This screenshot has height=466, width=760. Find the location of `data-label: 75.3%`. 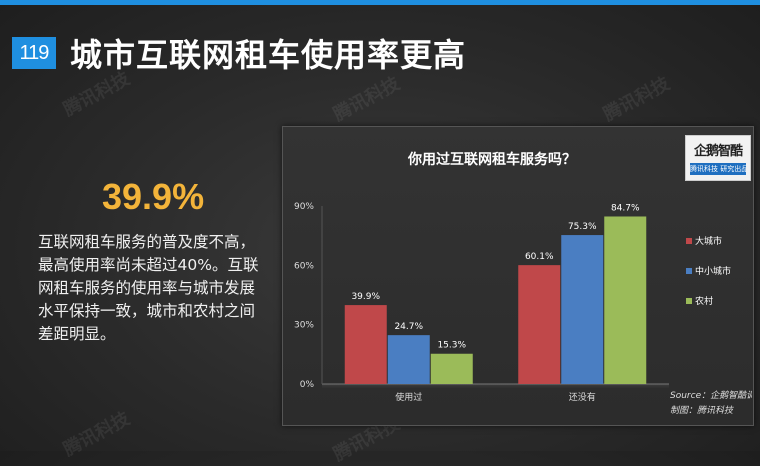

data-label: 75.3% is located at coordinates (582, 227).